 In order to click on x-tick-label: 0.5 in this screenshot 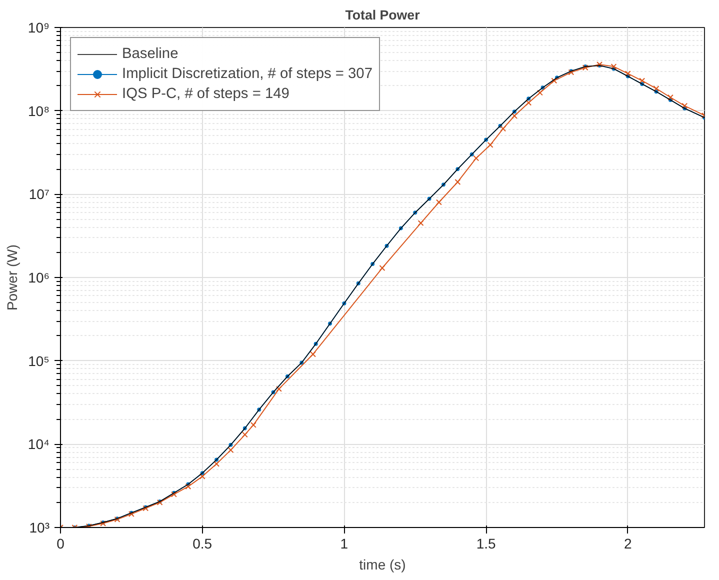, I will do `click(202, 544)`.